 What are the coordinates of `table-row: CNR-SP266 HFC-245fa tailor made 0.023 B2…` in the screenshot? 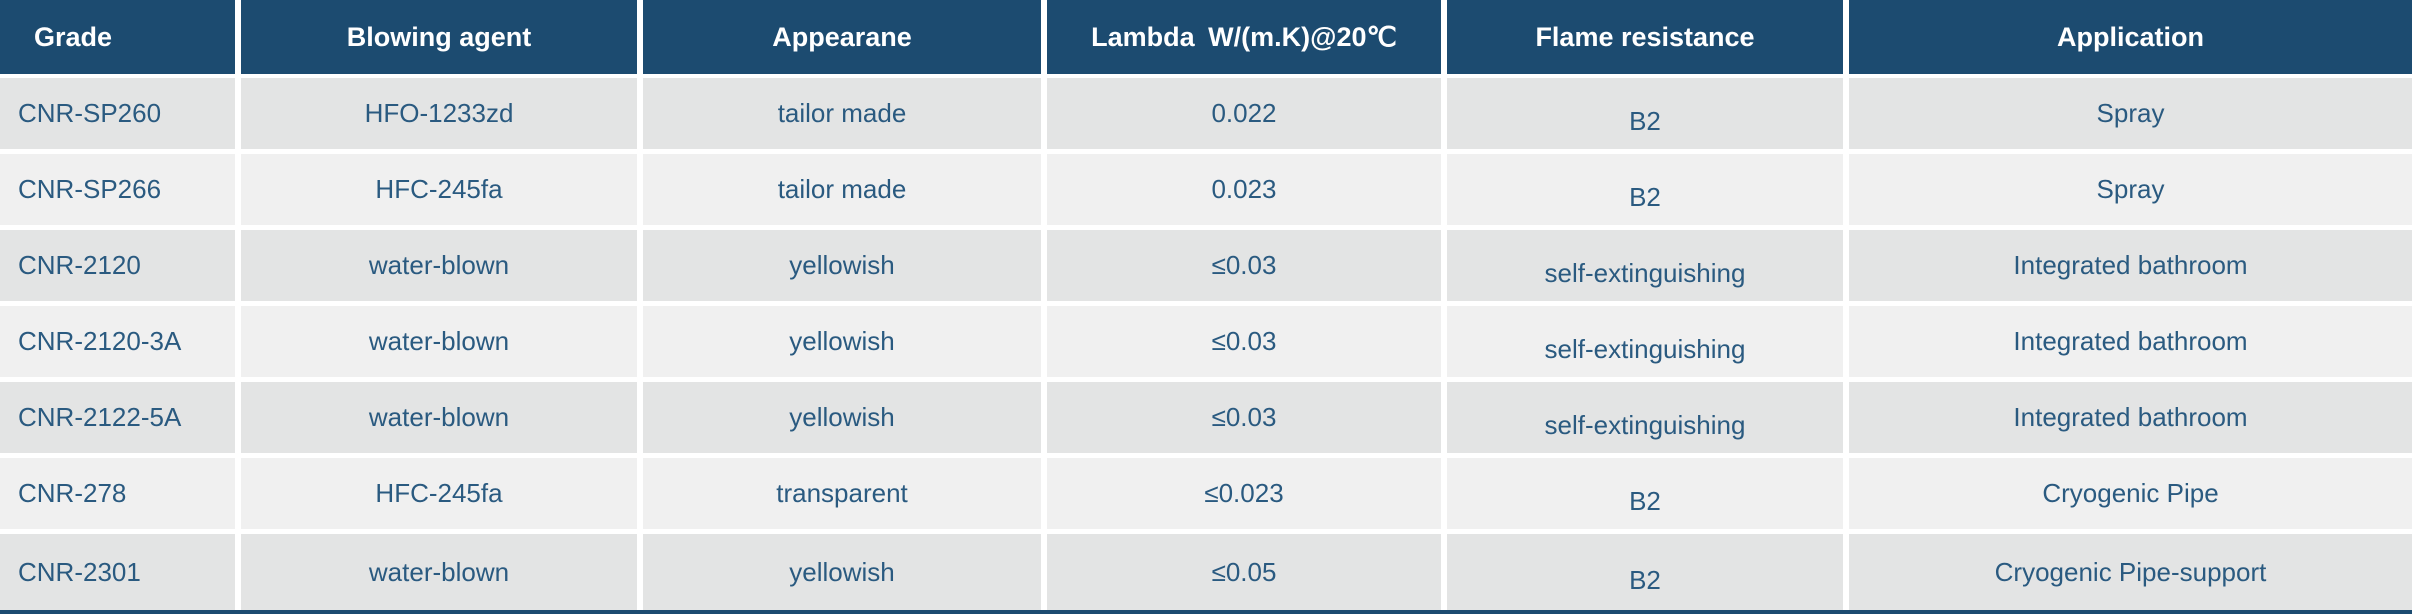 It's located at (1206, 192).